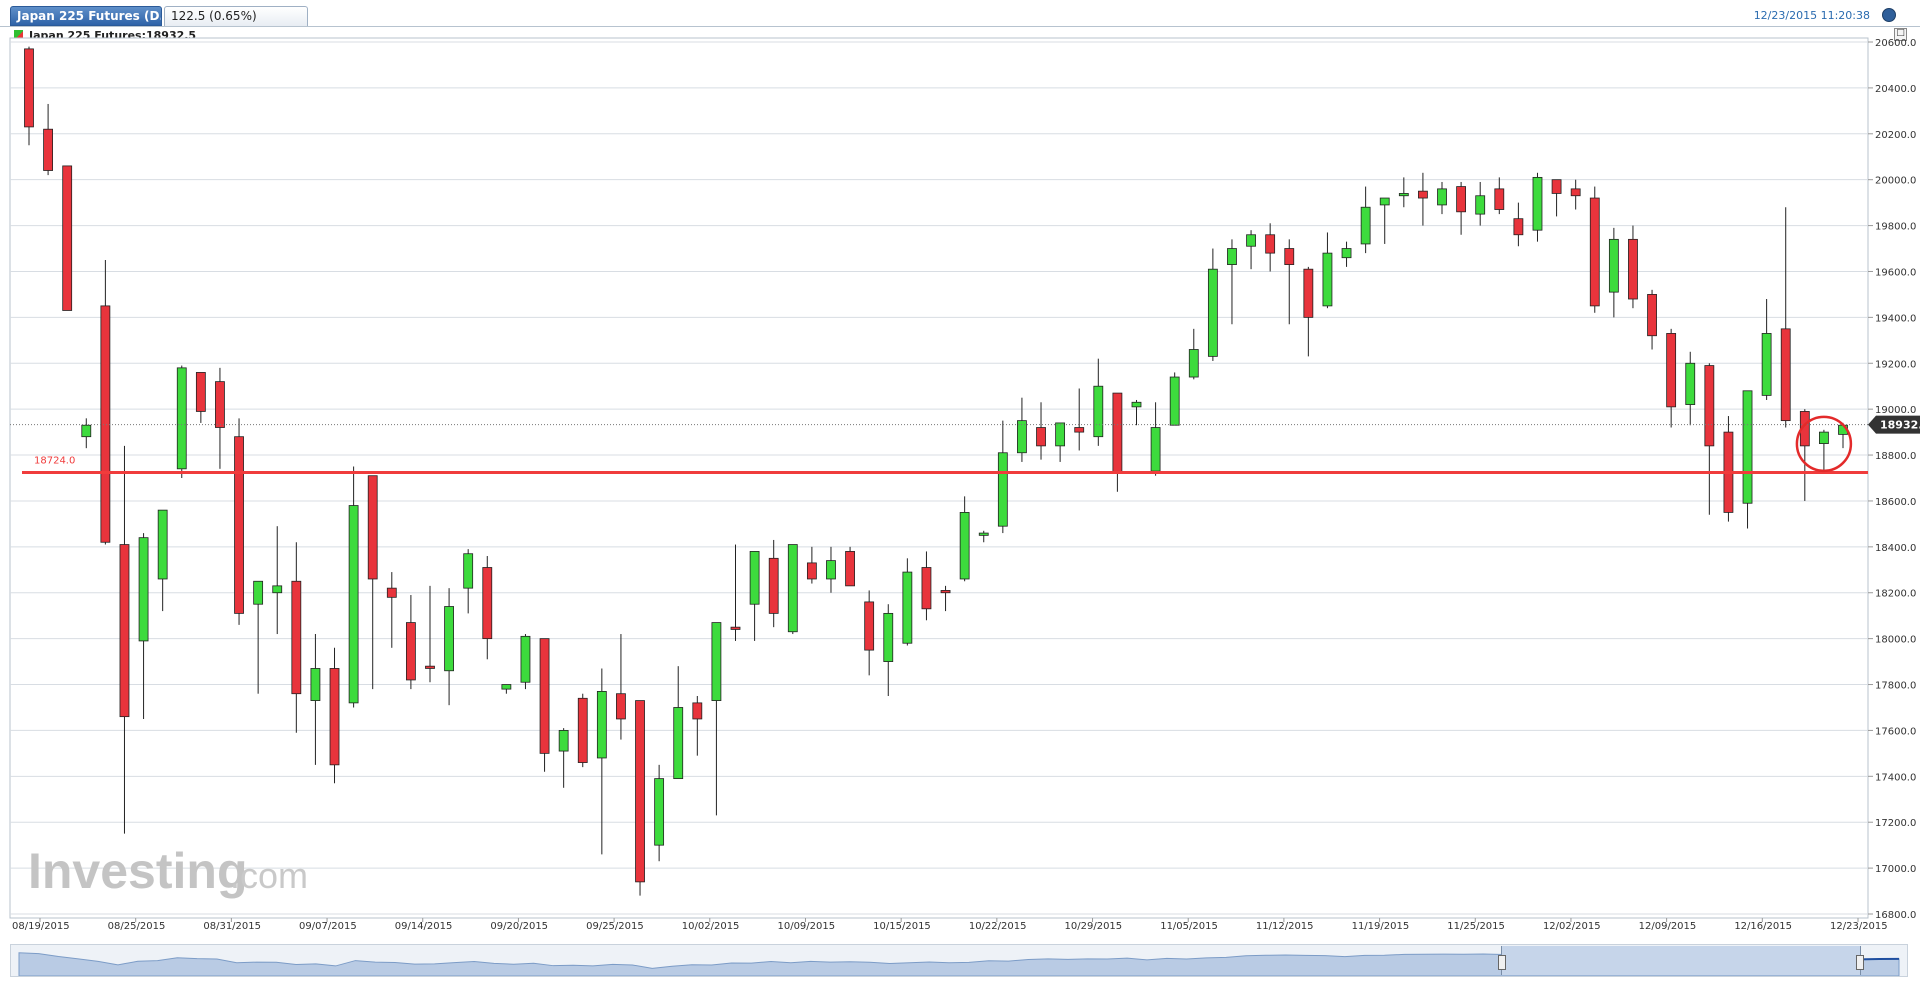 The image size is (1920, 987). What do you see at coordinates (1895, 823) in the screenshot?
I see `y-tick-label: 17200.0` at bounding box center [1895, 823].